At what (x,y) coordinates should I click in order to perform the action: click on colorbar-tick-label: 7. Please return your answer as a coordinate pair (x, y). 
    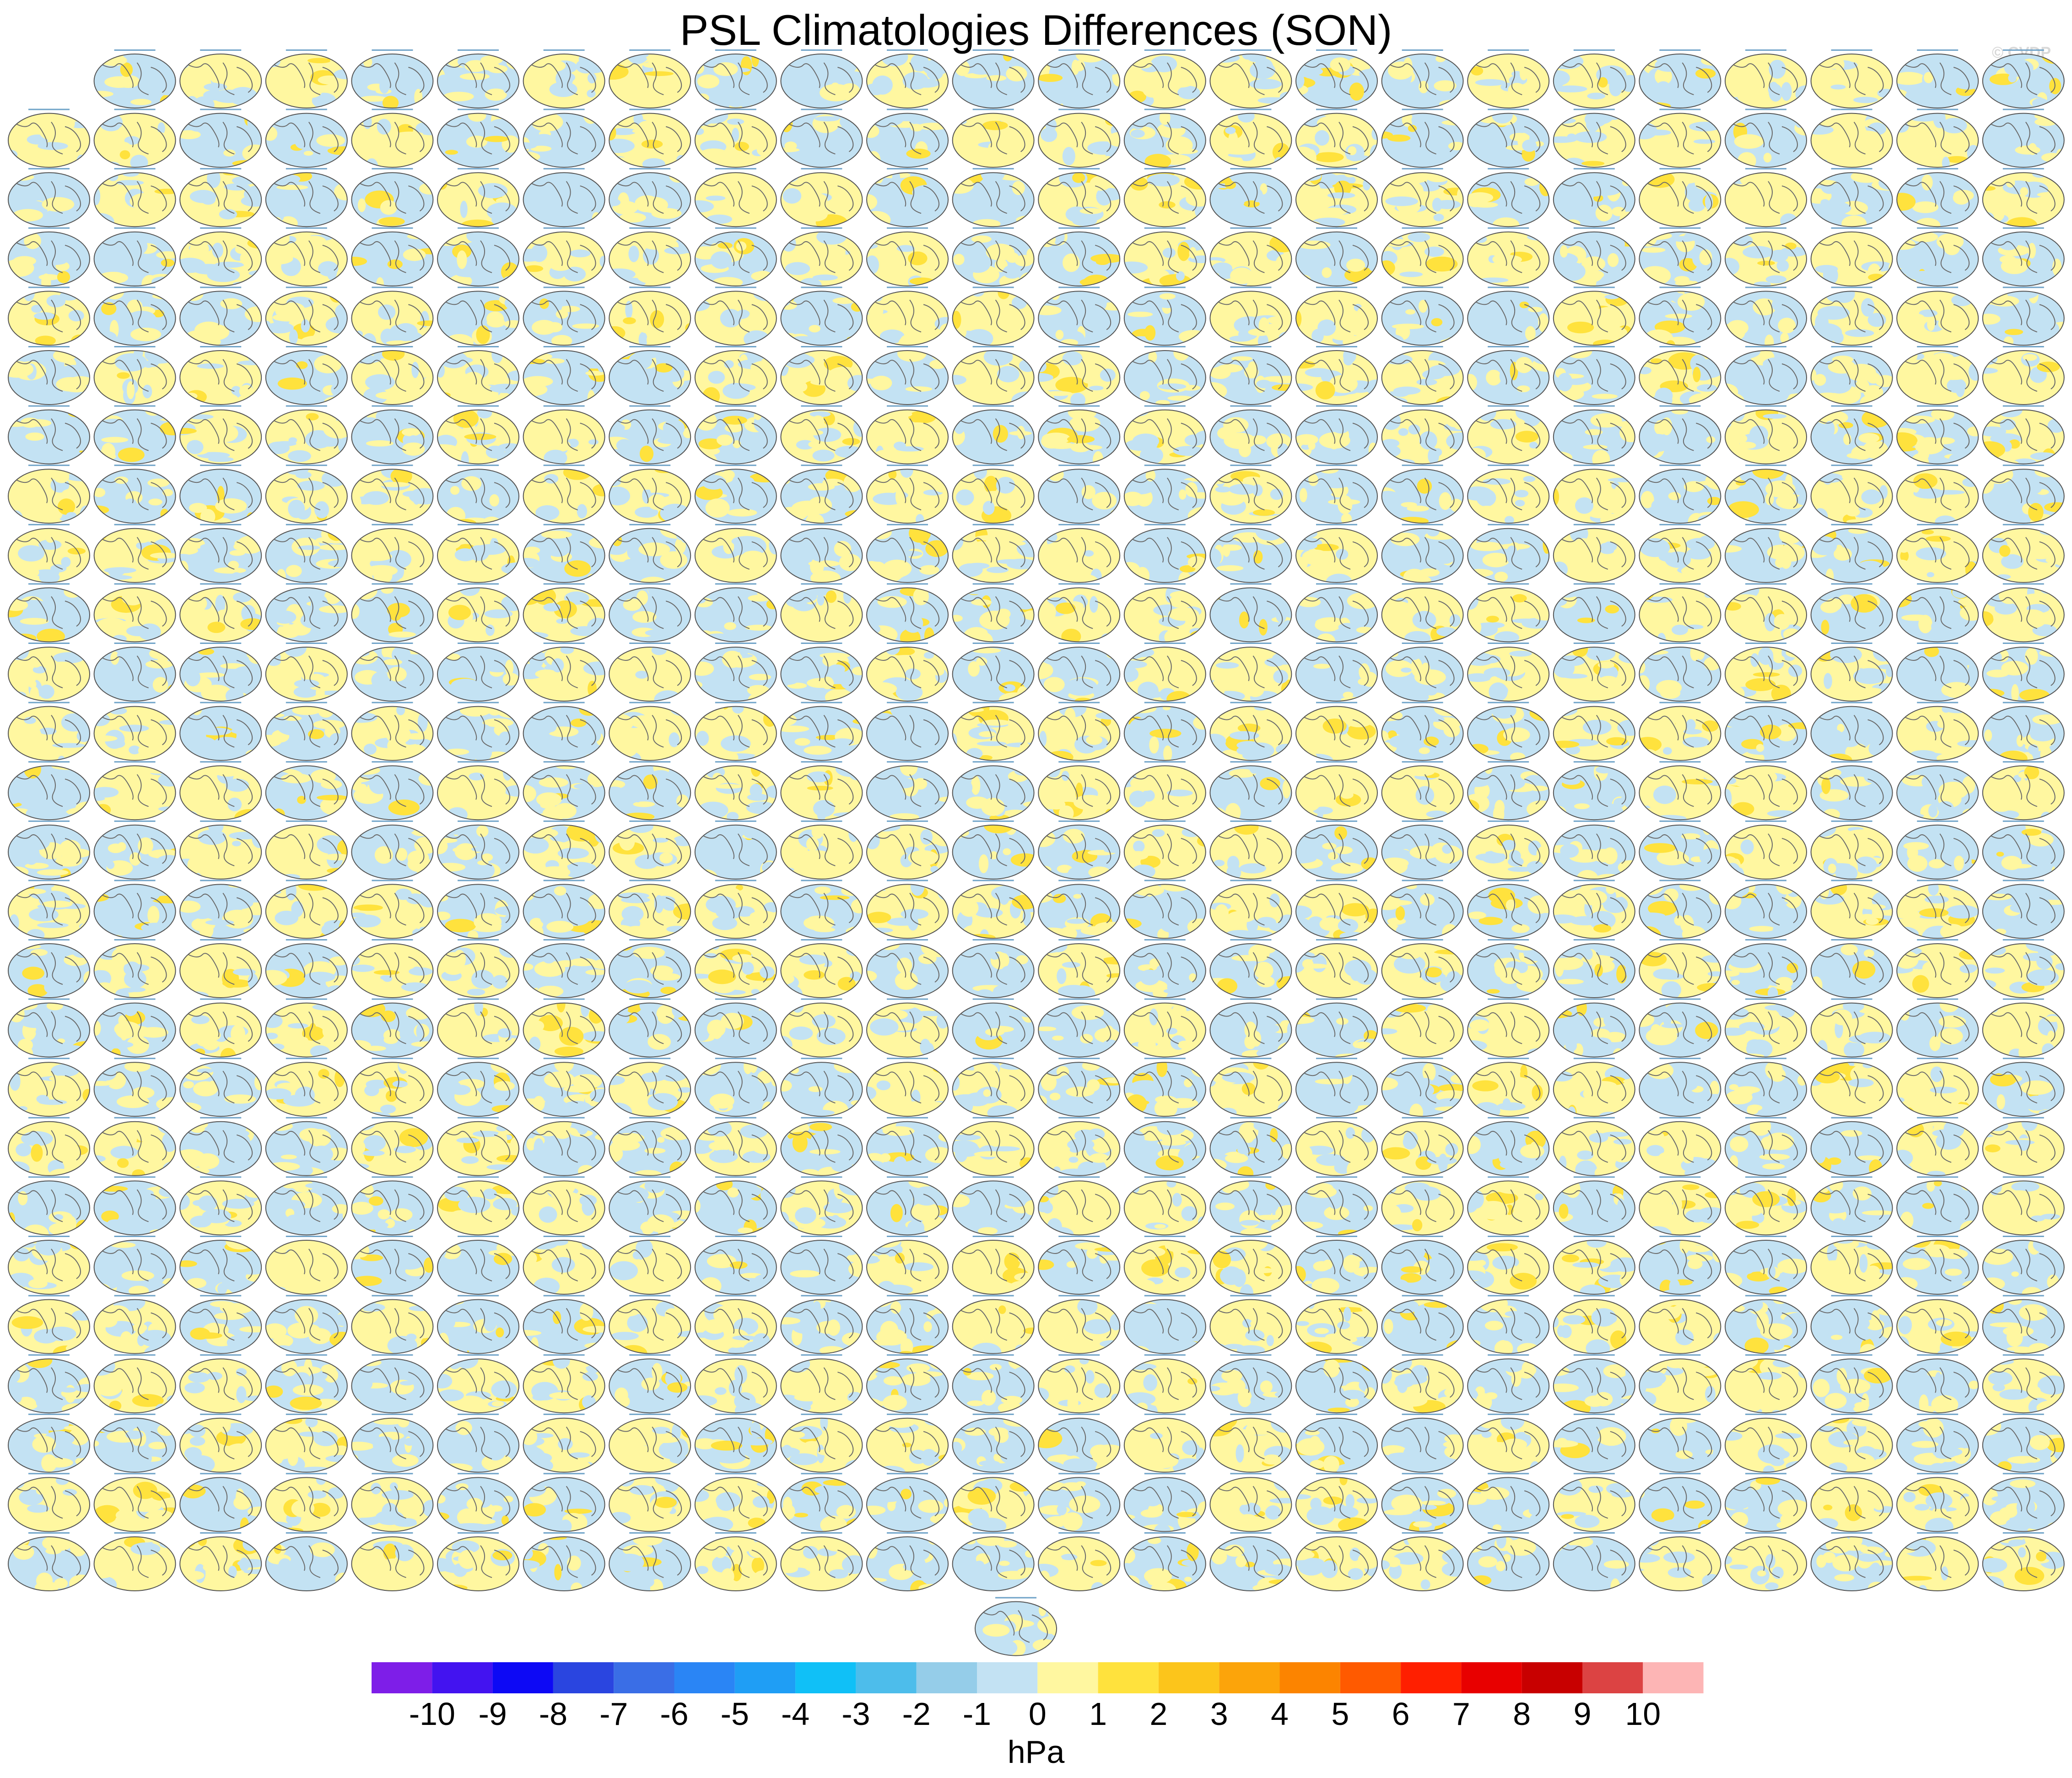
    Looking at the image, I should click on (1461, 1714).